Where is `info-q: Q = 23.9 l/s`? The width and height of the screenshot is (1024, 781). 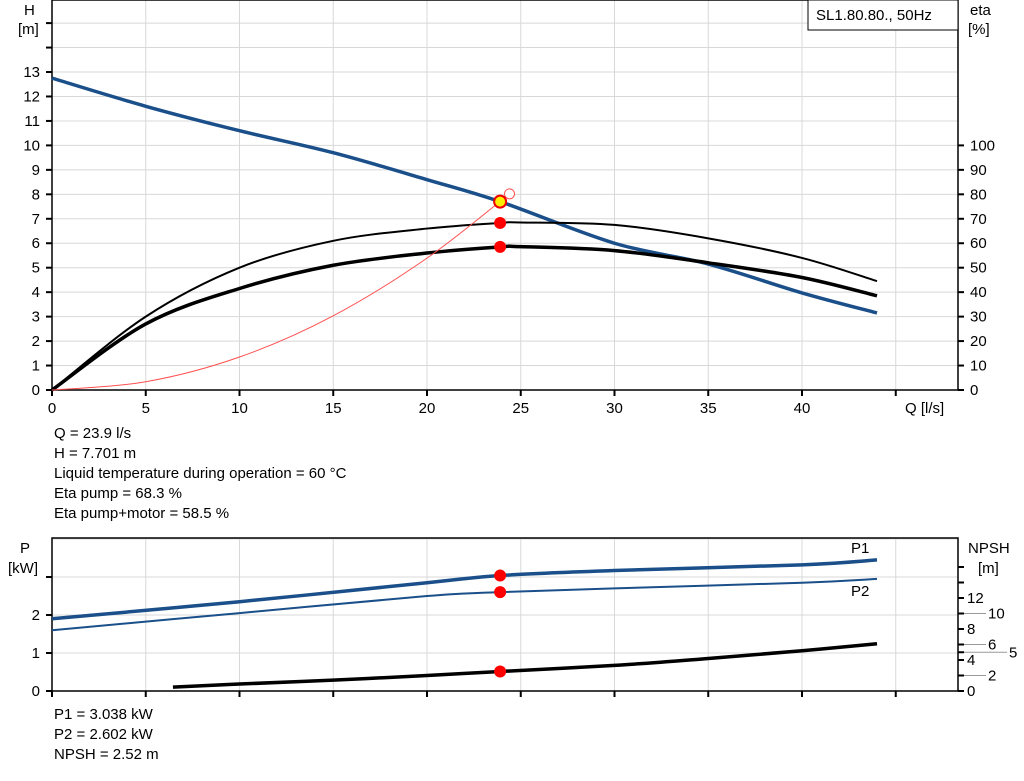 info-q: Q = 23.9 l/s is located at coordinates (93, 433).